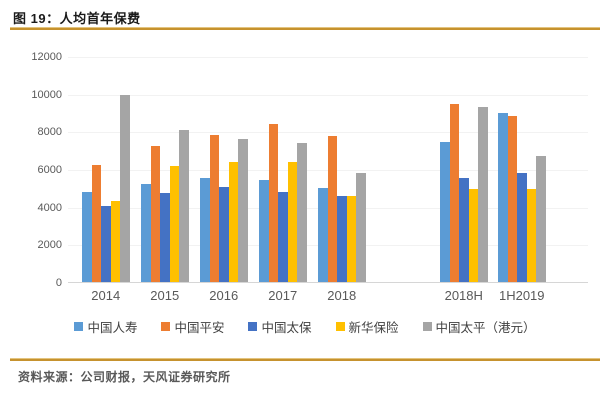 Image resolution: width=610 pixels, height=400 pixels. I want to click on y-tick-label: 2000, so click(49, 245).